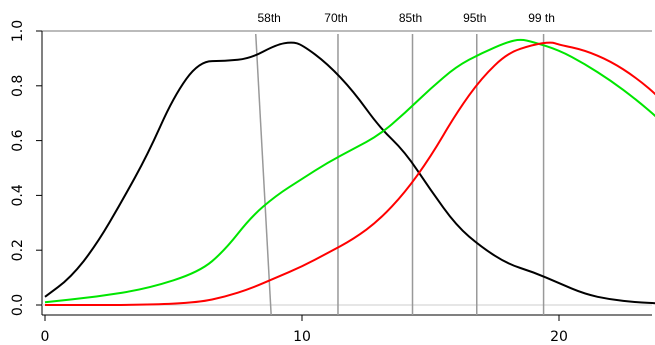 The width and height of the screenshot is (655, 345). Describe the element at coordinates (263, 174) in the screenshot. I see `percentile-line` at that location.